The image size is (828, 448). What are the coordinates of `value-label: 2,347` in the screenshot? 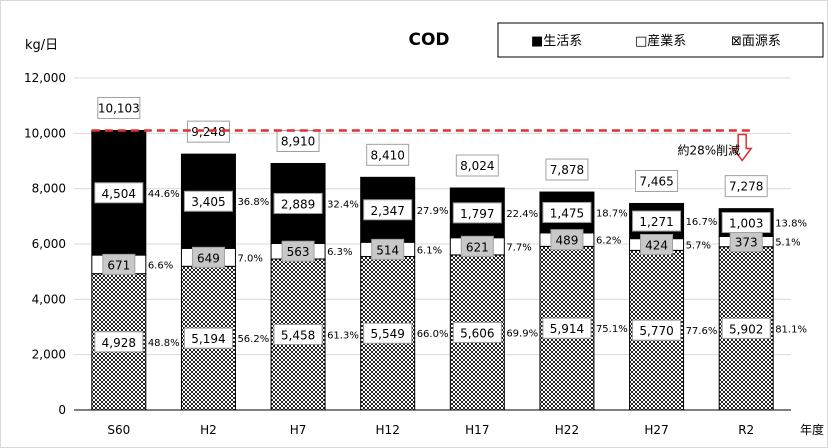 It's located at (388, 211).